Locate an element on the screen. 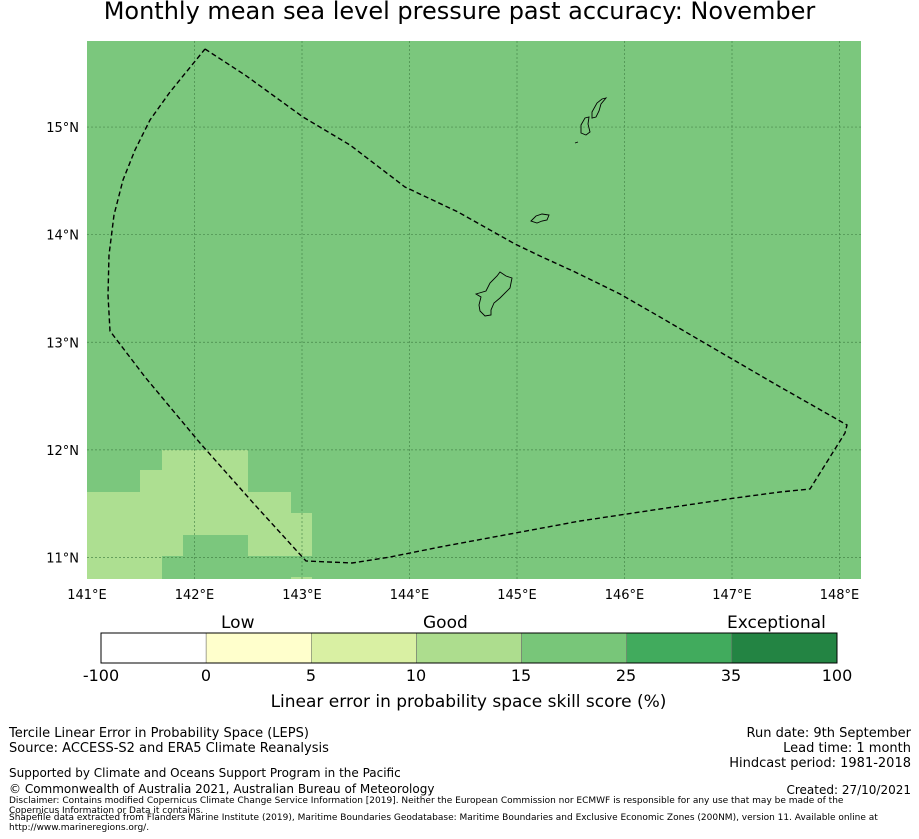  lon-tick-label: 148°E is located at coordinates (840, 595).